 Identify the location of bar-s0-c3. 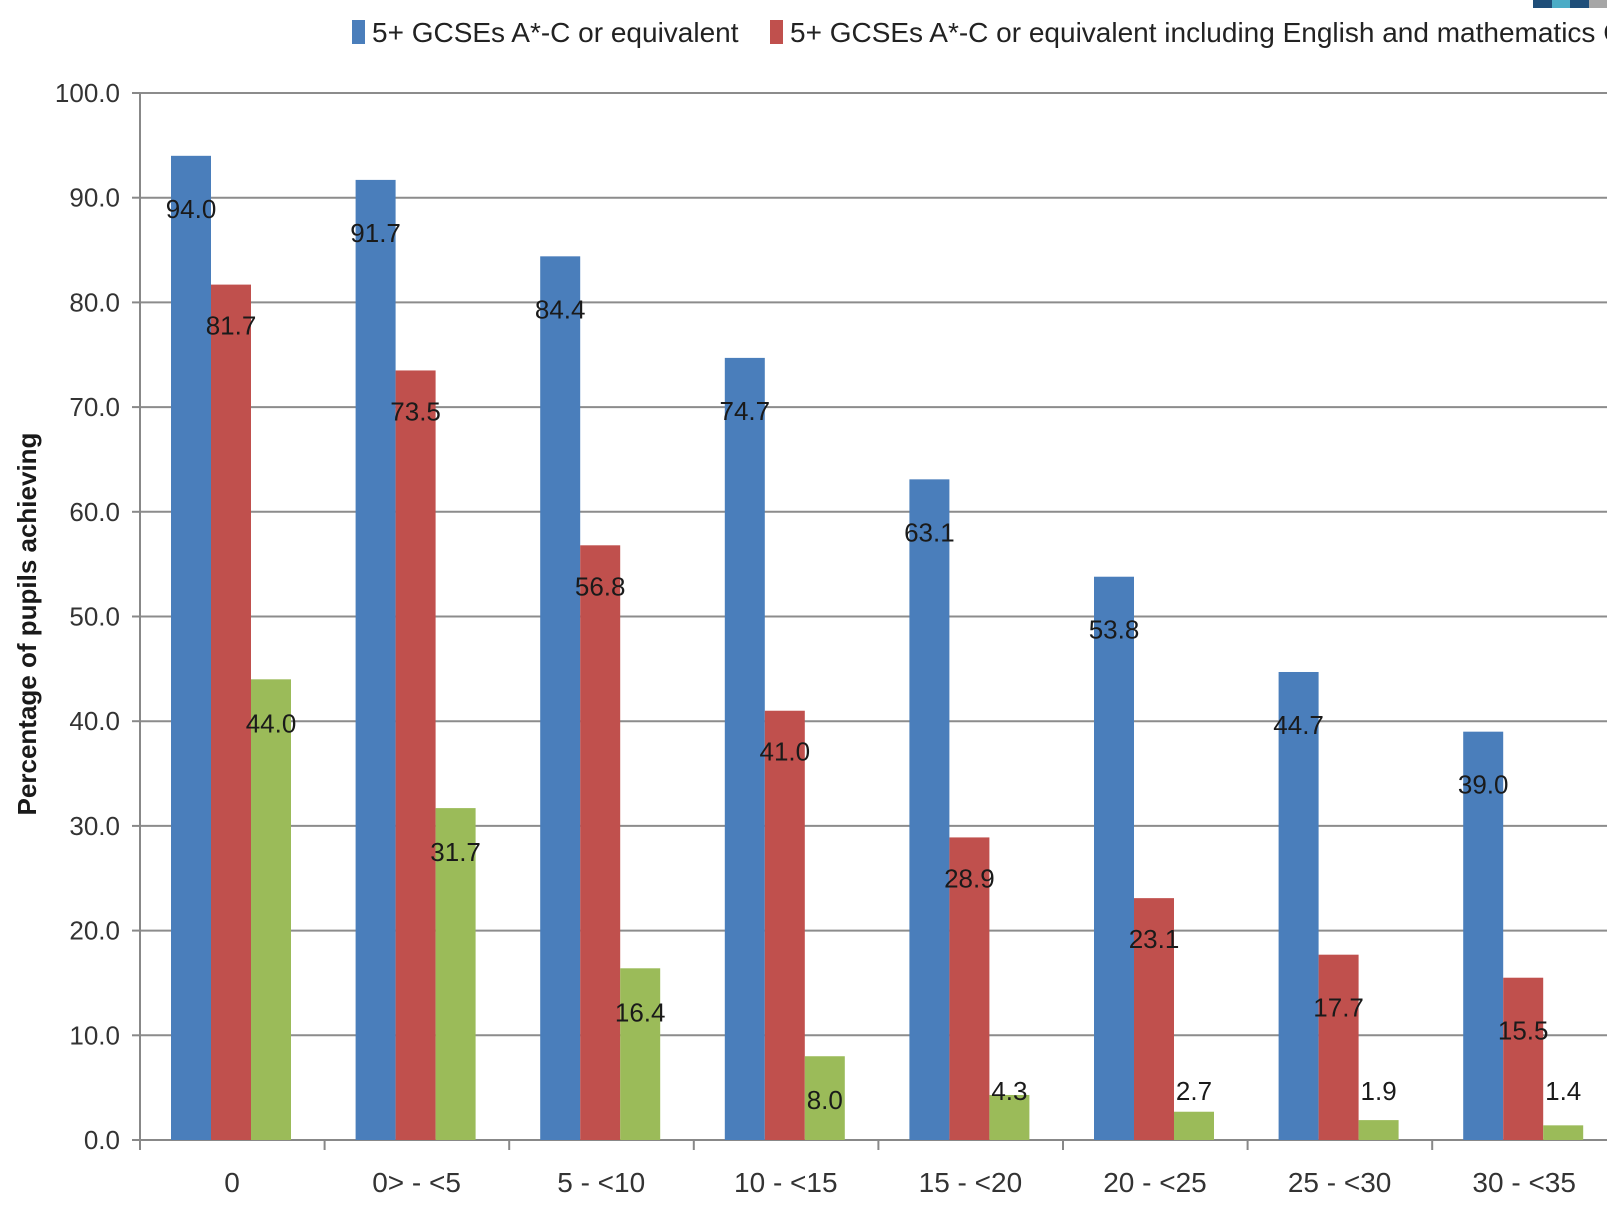
(744, 748).